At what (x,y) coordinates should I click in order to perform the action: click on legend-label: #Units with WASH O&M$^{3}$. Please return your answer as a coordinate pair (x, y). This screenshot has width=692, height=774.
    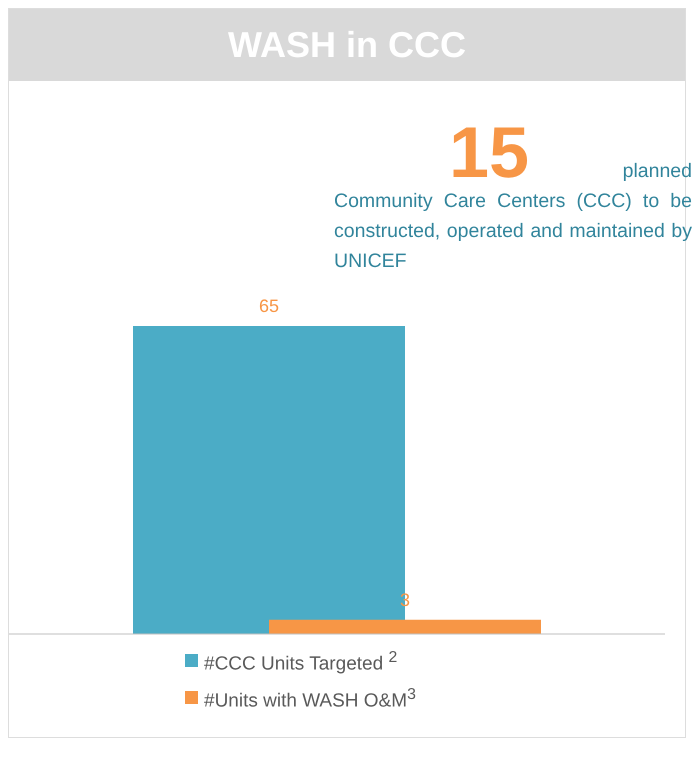
    Looking at the image, I should click on (310, 699).